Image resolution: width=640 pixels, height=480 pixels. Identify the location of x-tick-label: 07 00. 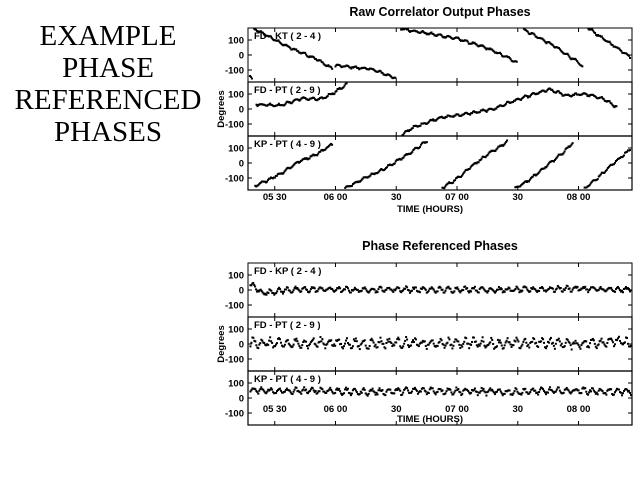
(457, 197).